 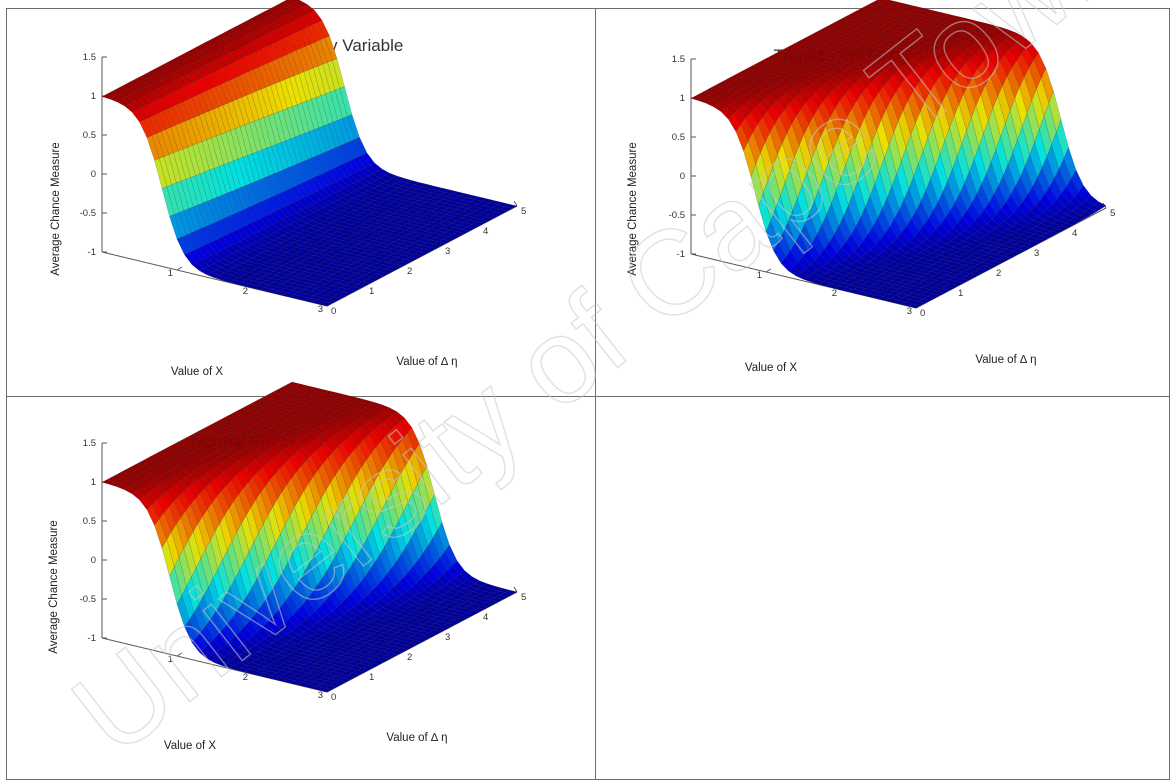 What do you see at coordinates (922, 313) in the screenshot?
I see `y-tick-label: 0` at bounding box center [922, 313].